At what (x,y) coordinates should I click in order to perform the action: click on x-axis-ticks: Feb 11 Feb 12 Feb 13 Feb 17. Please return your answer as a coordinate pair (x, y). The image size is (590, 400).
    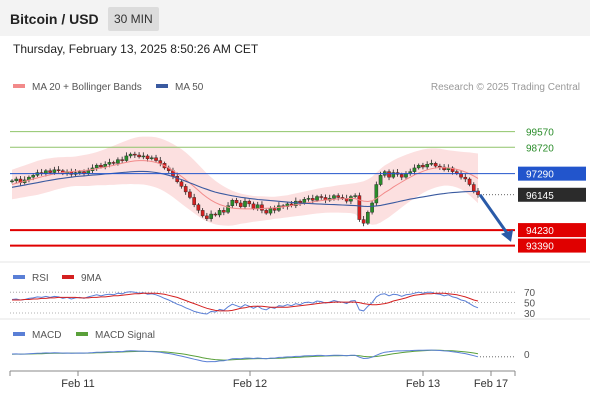
    Looking at the image, I should click on (262, 380).